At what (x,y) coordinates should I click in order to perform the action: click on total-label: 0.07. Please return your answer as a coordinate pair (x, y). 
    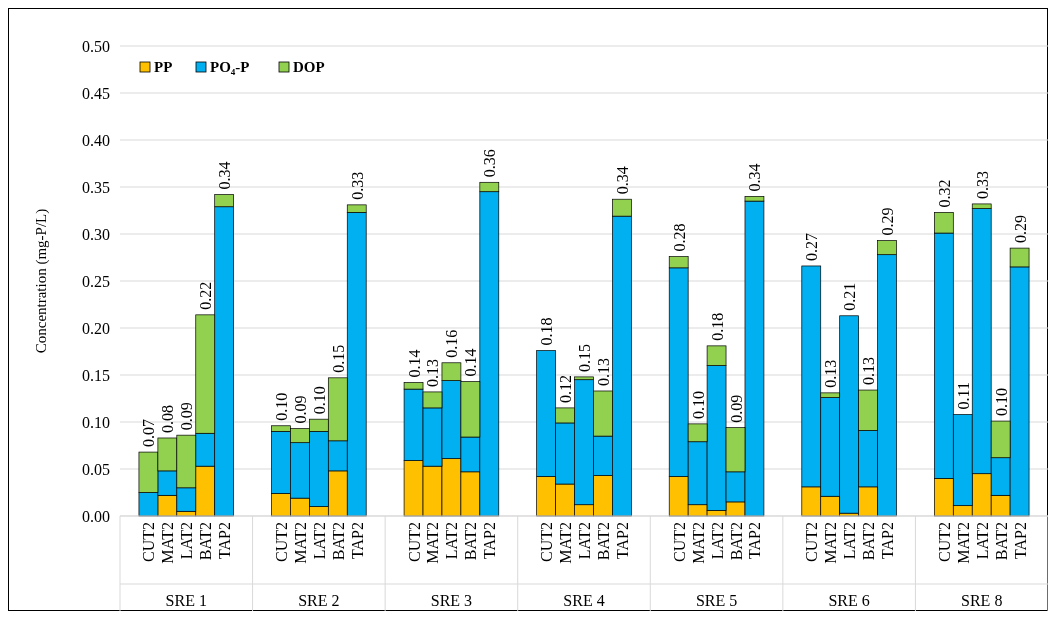
    Looking at the image, I should click on (149, 433).